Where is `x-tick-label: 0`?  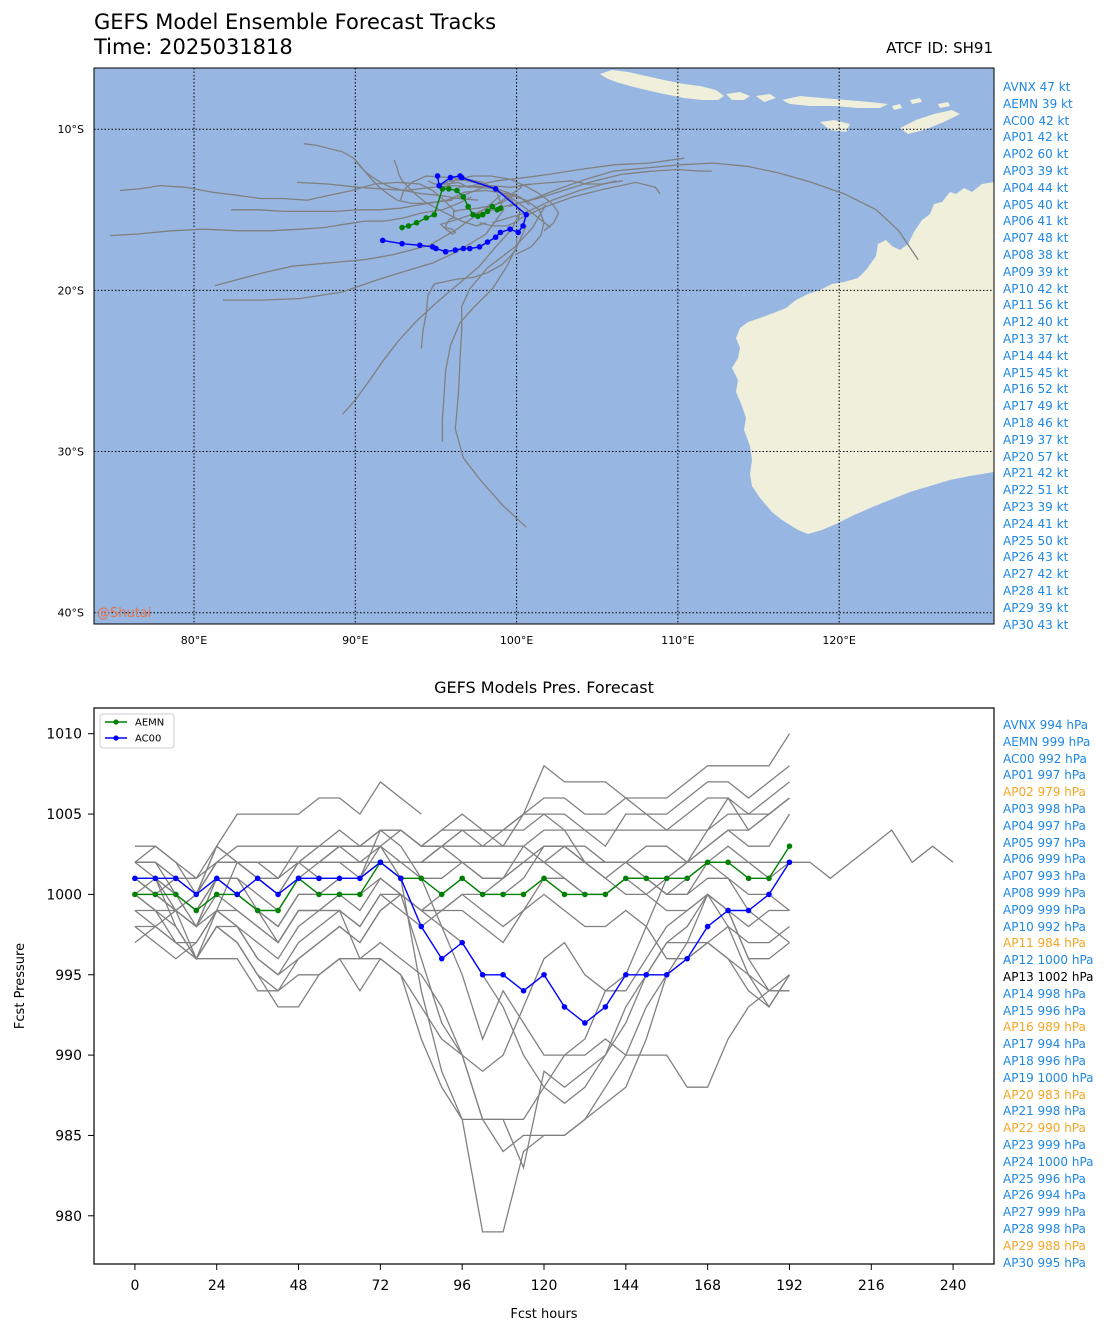 x-tick-label: 0 is located at coordinates (134, 1286).